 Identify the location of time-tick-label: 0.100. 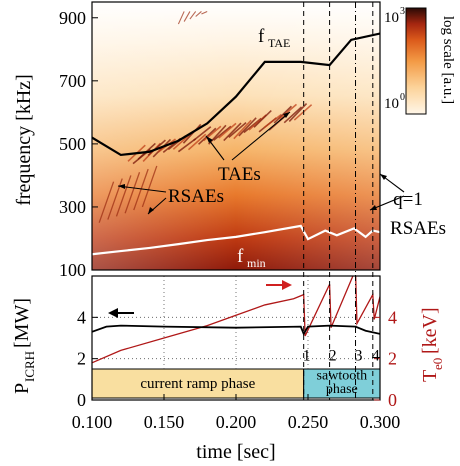
(92, 422).